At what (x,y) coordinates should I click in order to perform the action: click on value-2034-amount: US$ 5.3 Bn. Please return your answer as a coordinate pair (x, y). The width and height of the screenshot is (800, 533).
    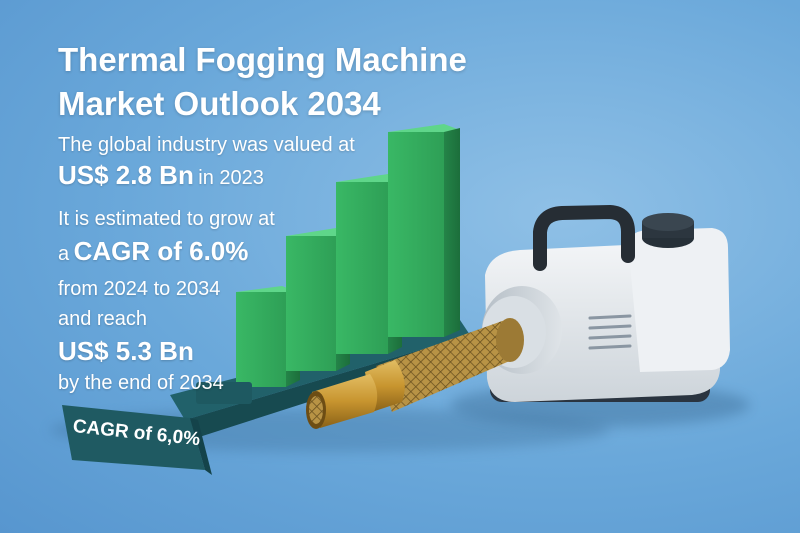
    Looking at the image, I should click on (126, 351).